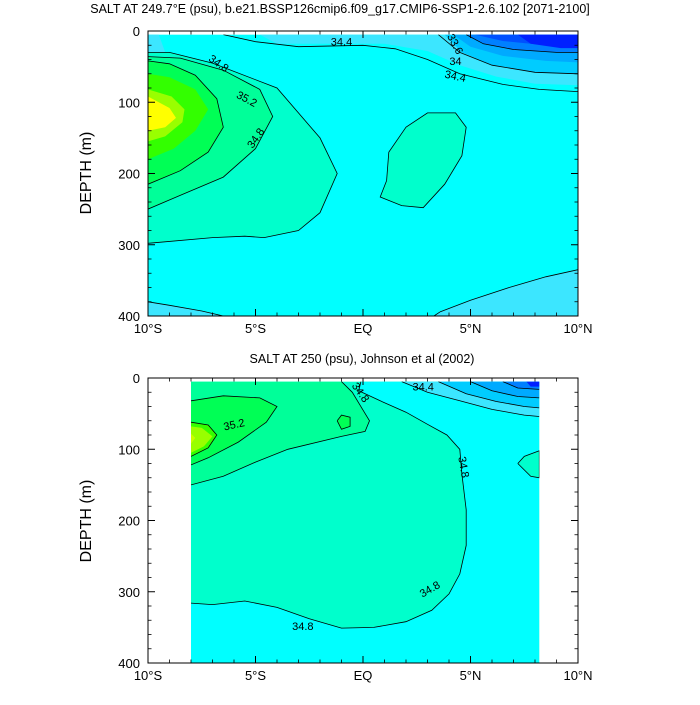  What do you see at coordinates (362, 359) in the screenshot?
I see `panel2-title: SALT AT 250 (psu), Johnson et al (2002)` at bounding box center [362, 359].